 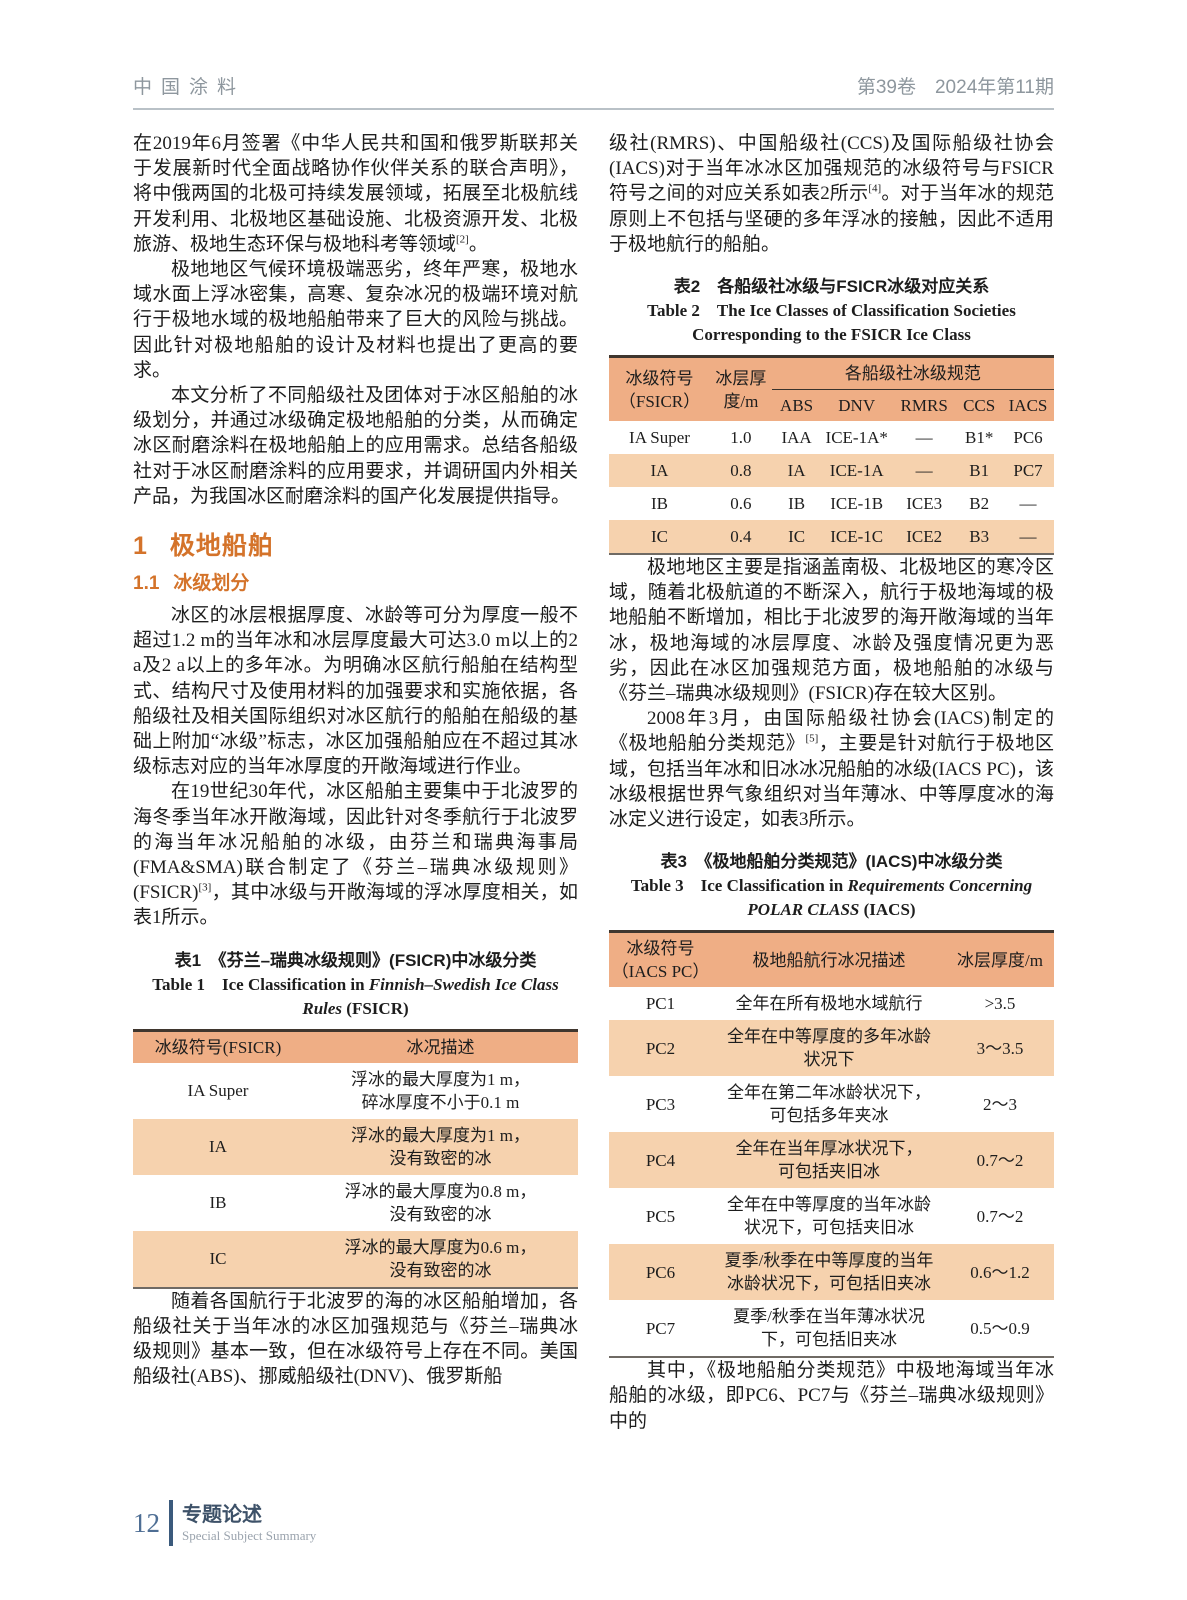 What do you see at coordinates (979, 537) in the screenshot?
I see `table-cell: B3` at bounding box center [979, 537].